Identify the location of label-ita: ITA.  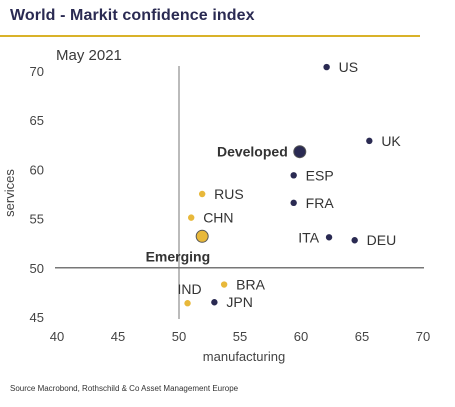
(308, 237).